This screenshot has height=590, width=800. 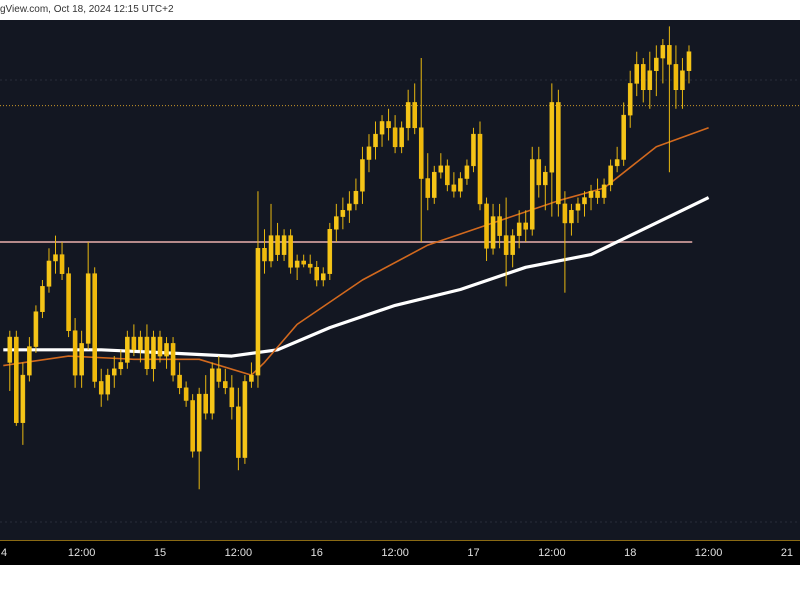 I want to click on x-tick-label: 18, so click(x=630, y=553).